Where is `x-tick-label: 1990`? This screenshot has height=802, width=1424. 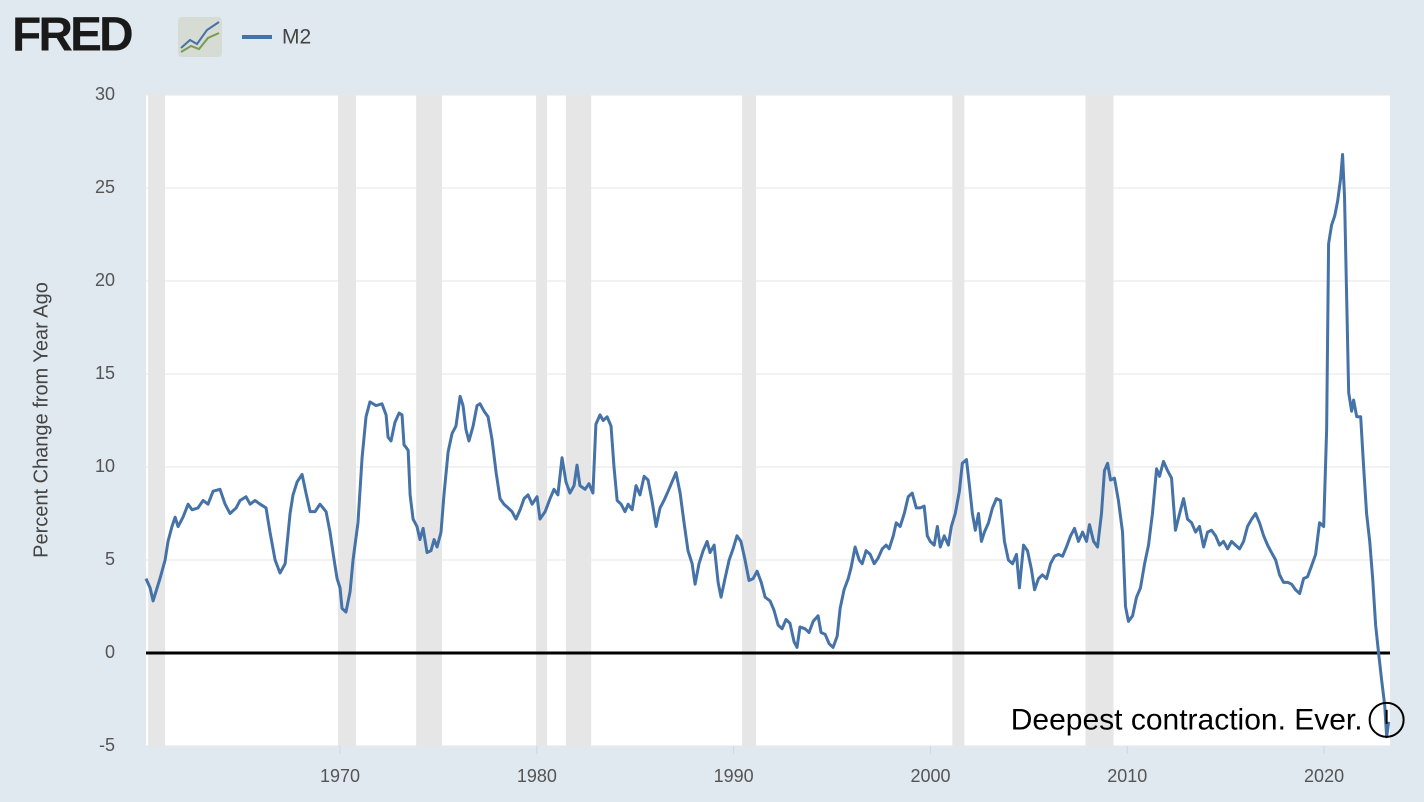
x-tick-label: 1990 is located at coordinates (734, 776).